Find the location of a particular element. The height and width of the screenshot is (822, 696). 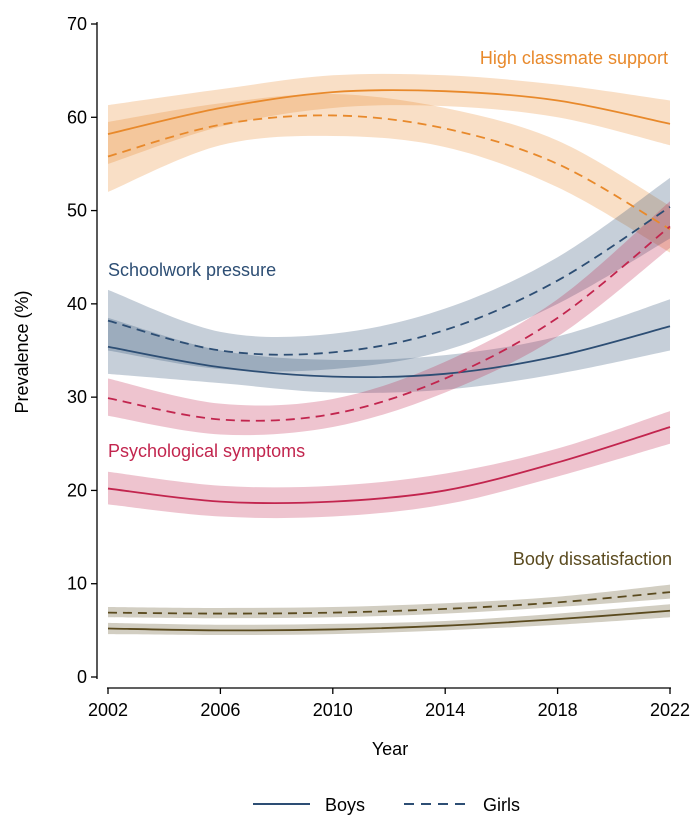

psychological-symptoms-boys-ci-band is located at coordinates (389, 465).